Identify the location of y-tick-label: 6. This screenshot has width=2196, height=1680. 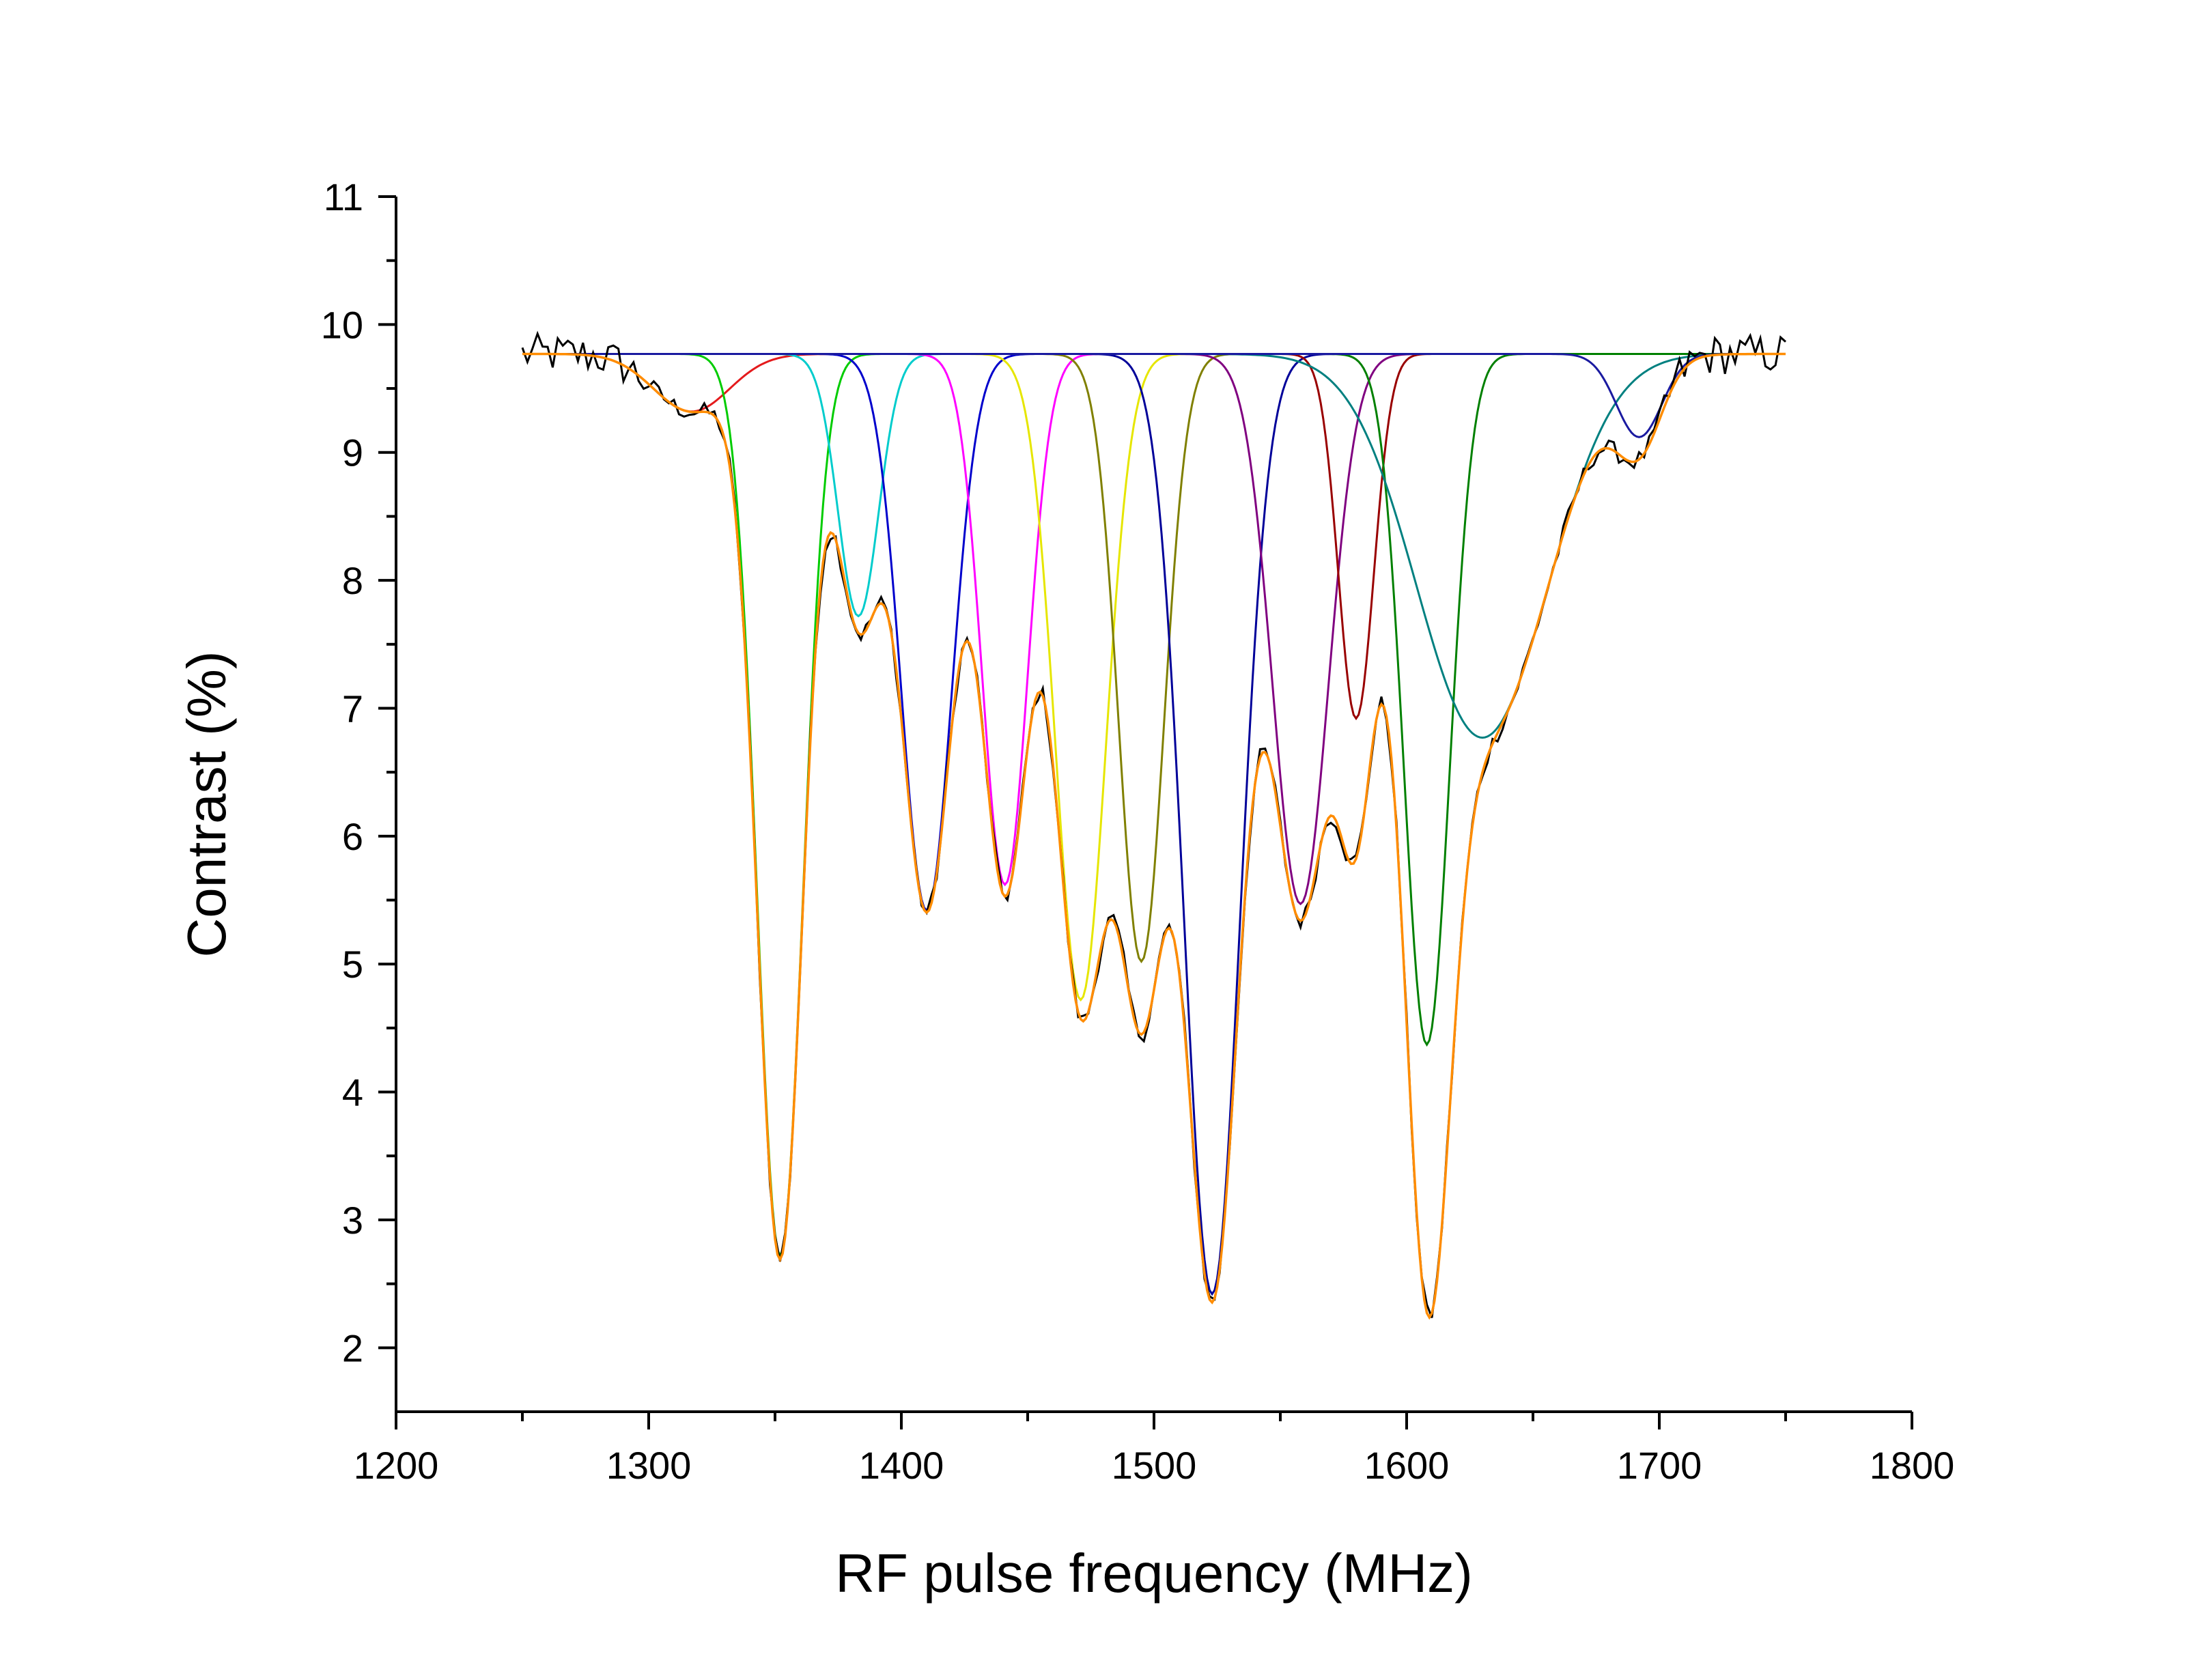
(352, 836).